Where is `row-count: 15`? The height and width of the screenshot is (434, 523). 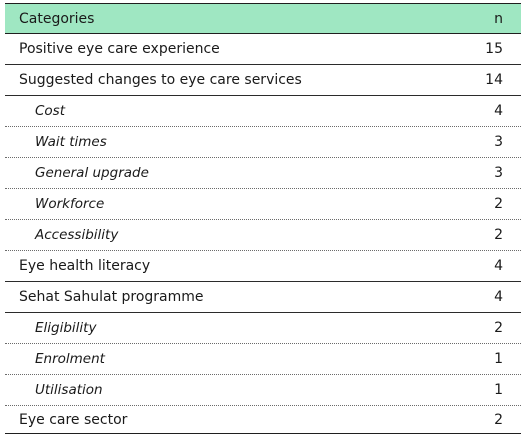 row-count: 15 is located at coordinates (494, 49).